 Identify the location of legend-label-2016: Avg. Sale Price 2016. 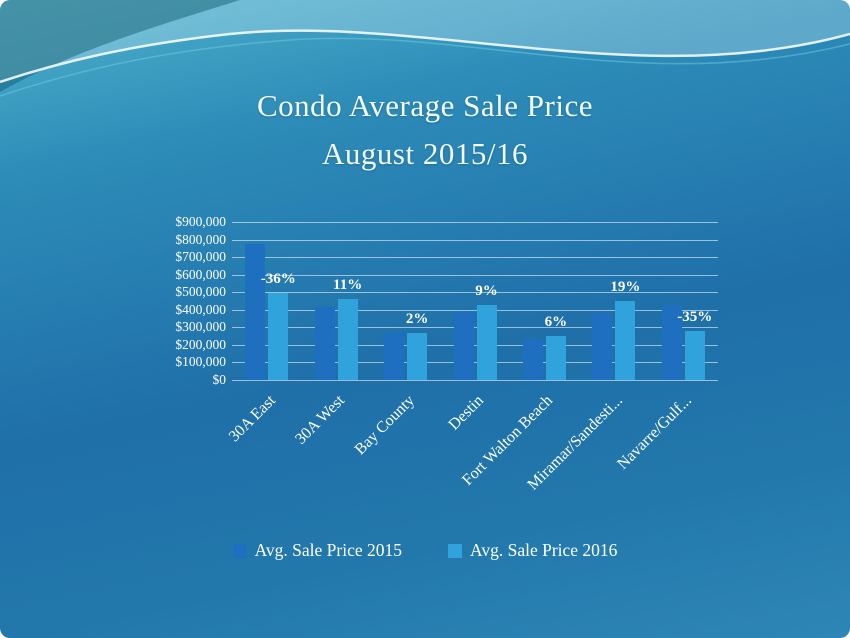
(544, 550).